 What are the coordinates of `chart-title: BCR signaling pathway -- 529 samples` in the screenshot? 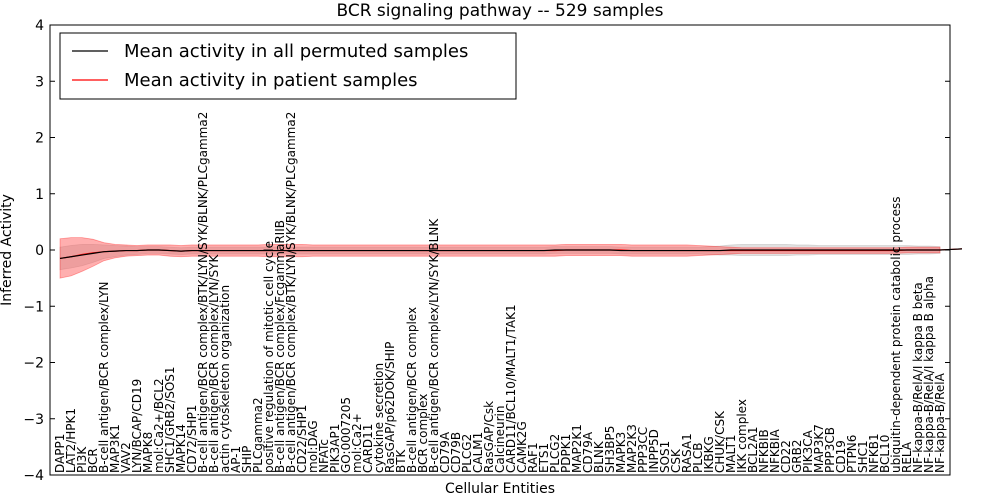 It's located at (499, 11).